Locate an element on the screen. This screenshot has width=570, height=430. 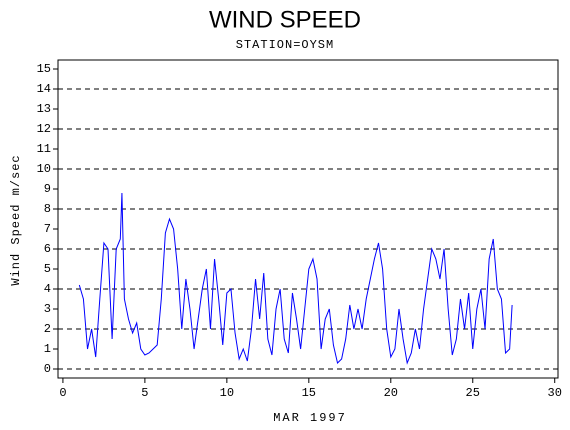
chart-title: WIND SPEED is located at coordinates (285, 19).